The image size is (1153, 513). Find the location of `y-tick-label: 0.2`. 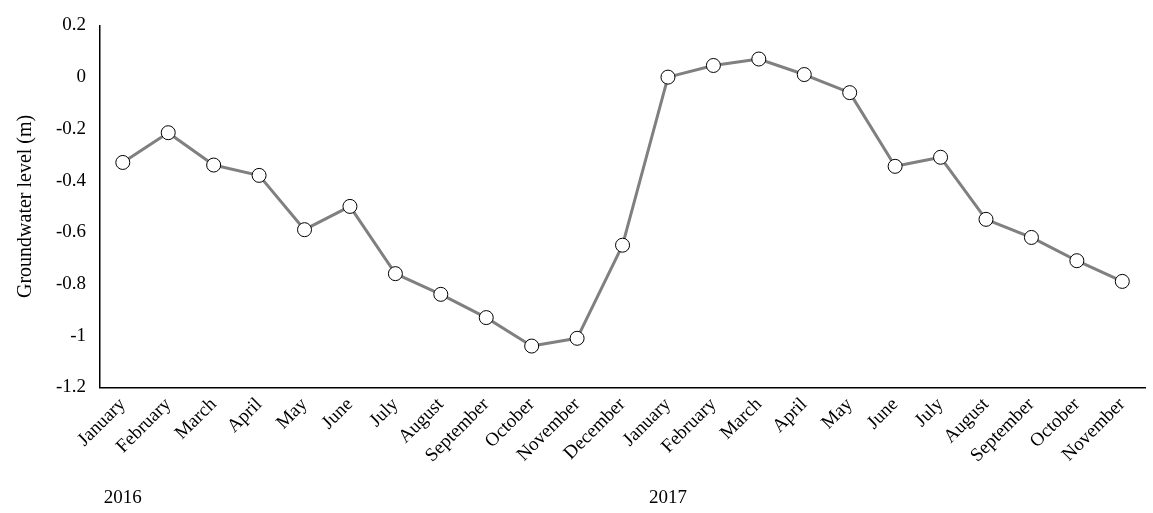

y-tick-label: 0.2 is located at coordinates (74, 24).